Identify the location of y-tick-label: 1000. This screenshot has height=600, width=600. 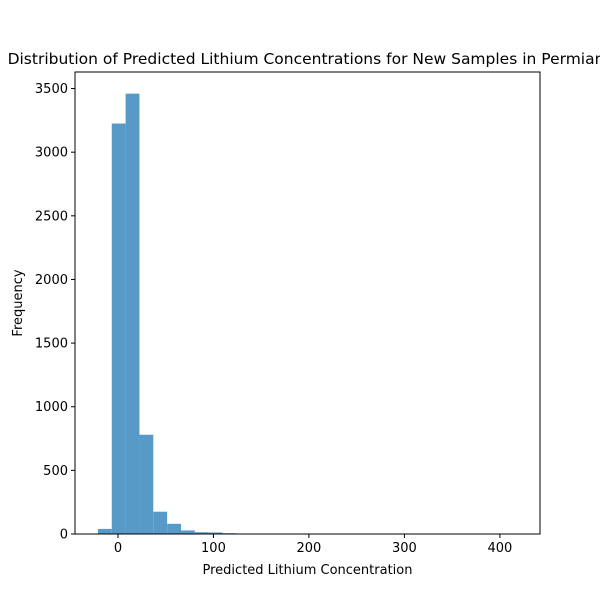
(51, 407).